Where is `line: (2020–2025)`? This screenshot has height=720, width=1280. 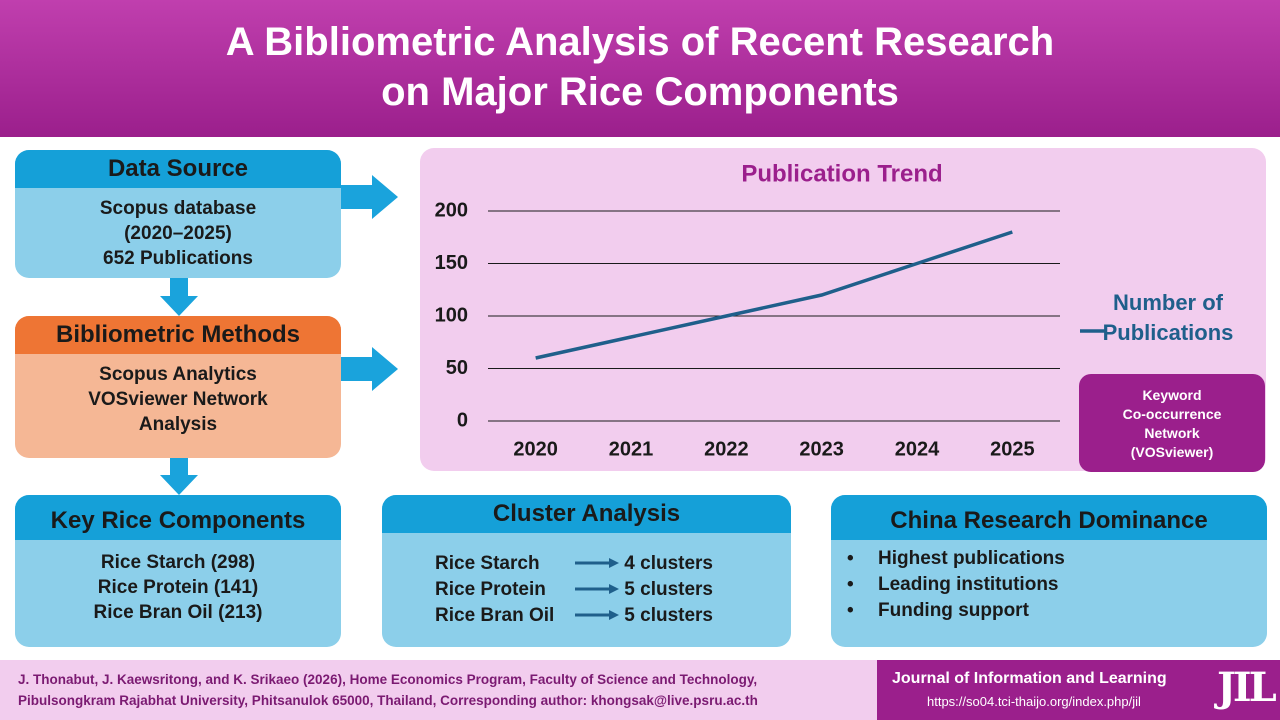
line: (2020–2025) is located at coordinates (178, 233).